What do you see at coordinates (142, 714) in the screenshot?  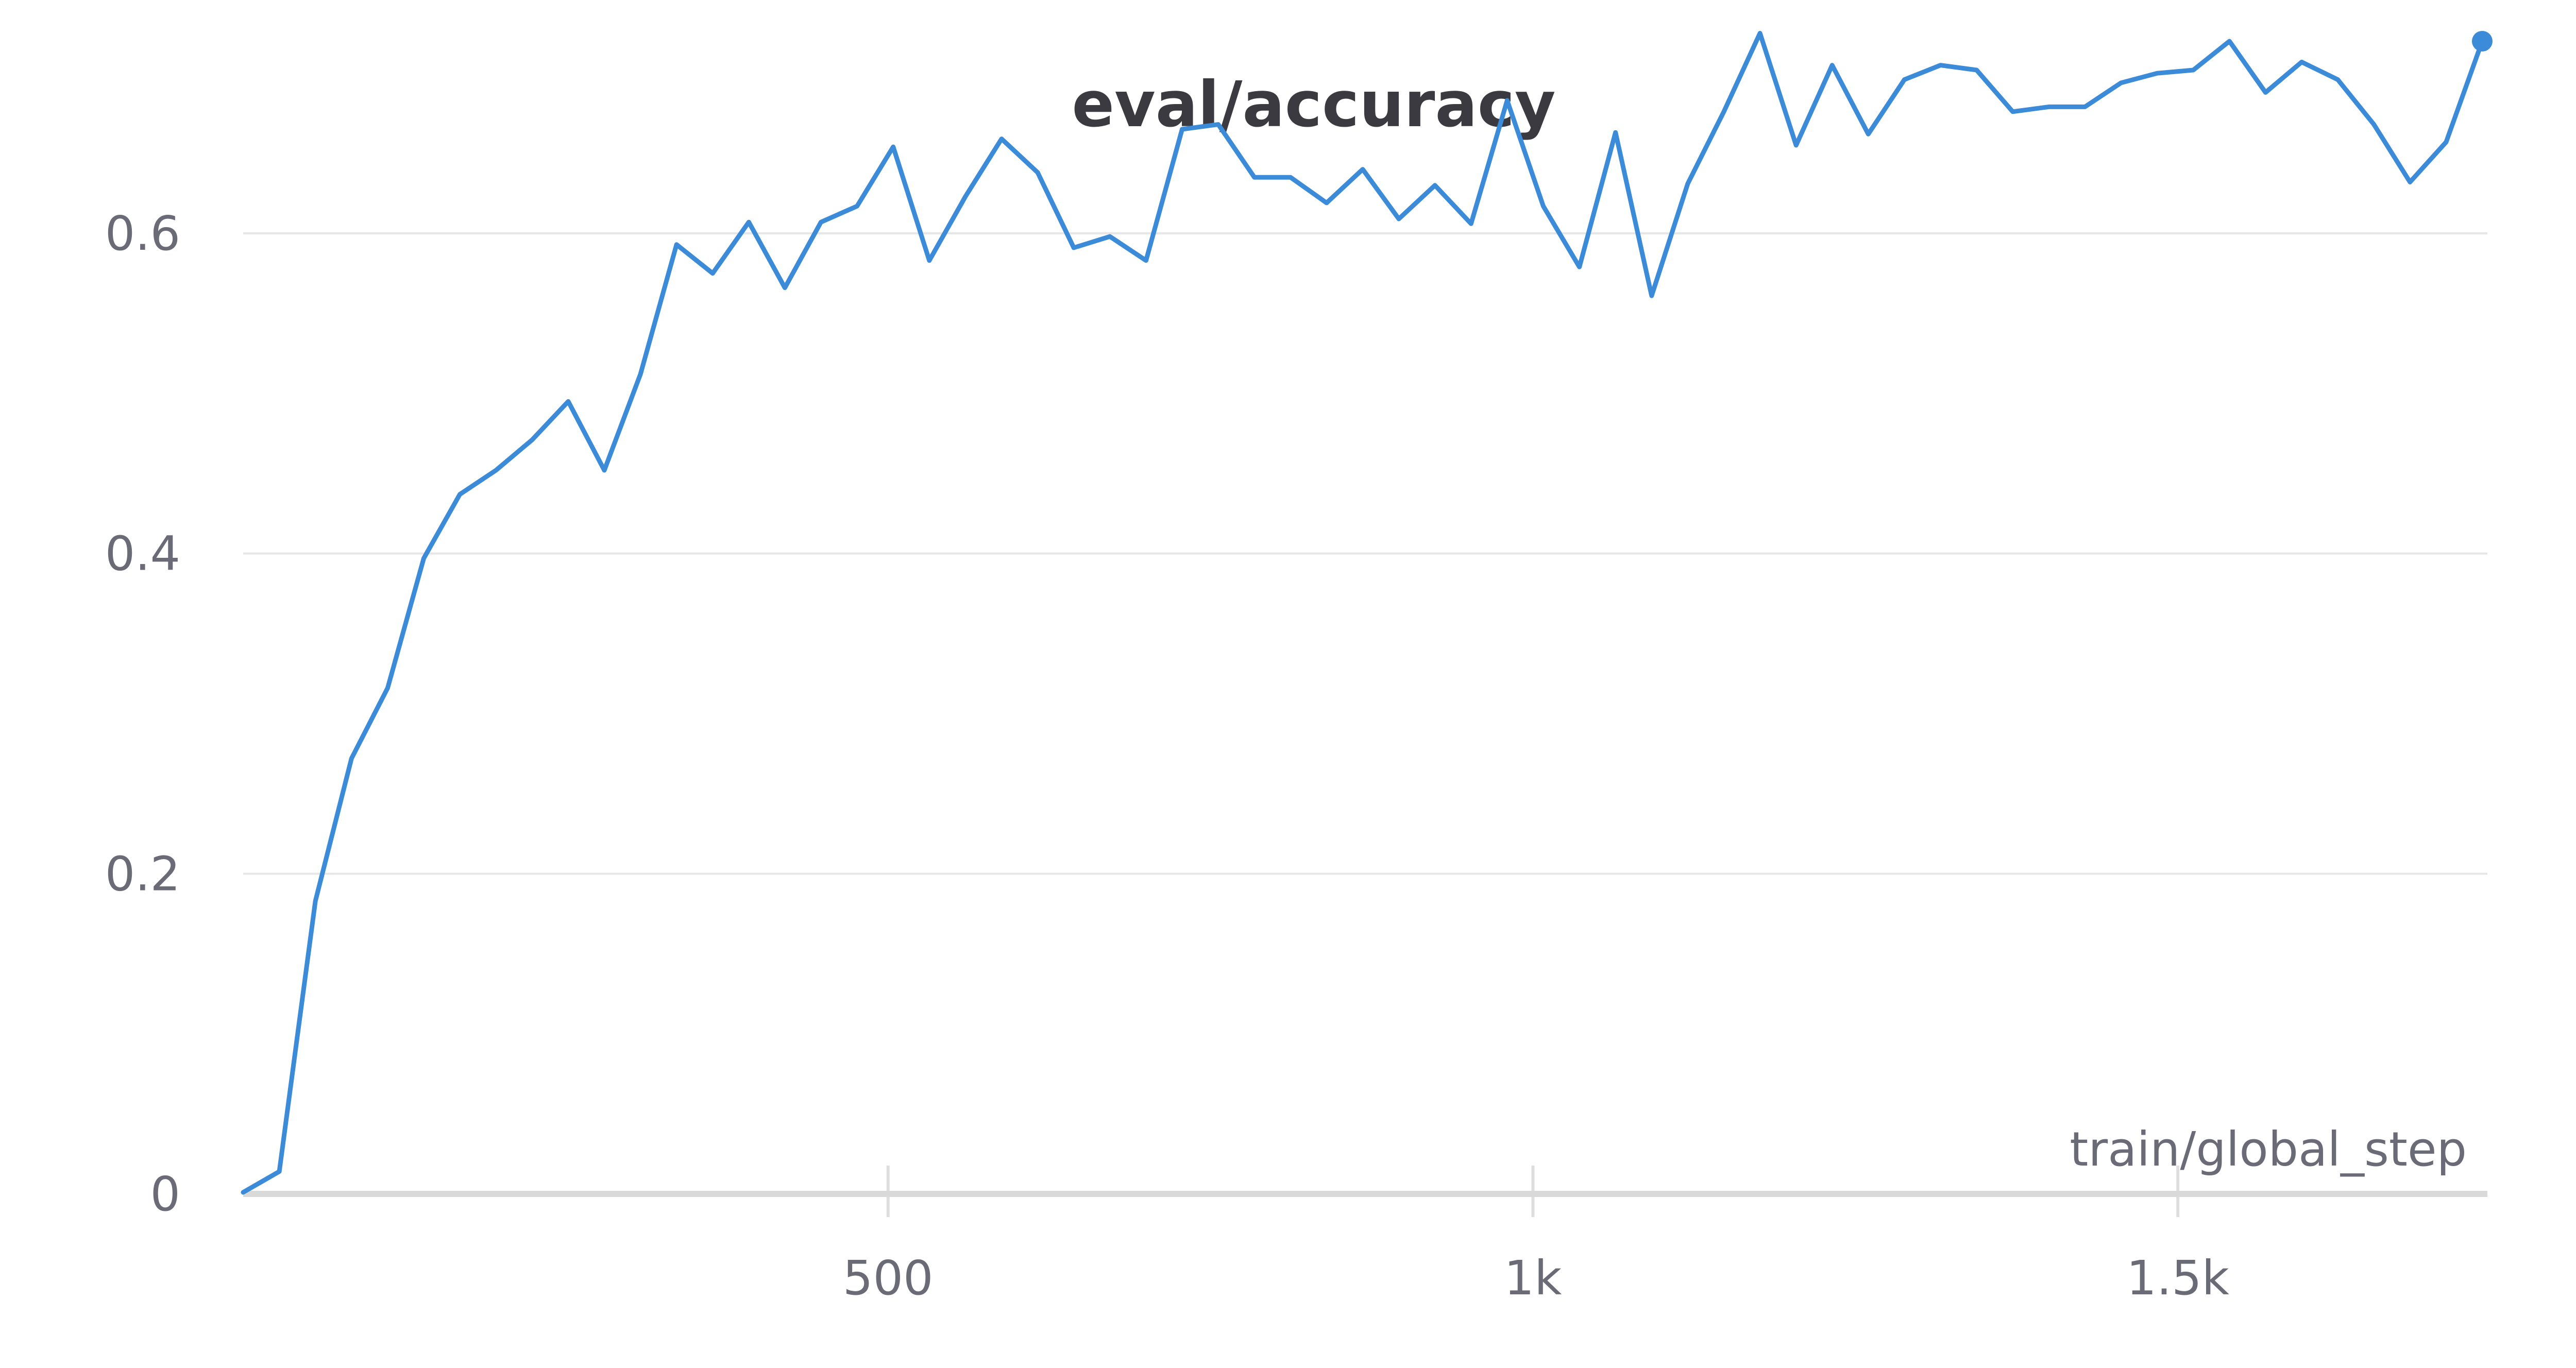 I see `y-tick-labels: 0 0.2 0.4 0.6` at bounding box center [142, 714].